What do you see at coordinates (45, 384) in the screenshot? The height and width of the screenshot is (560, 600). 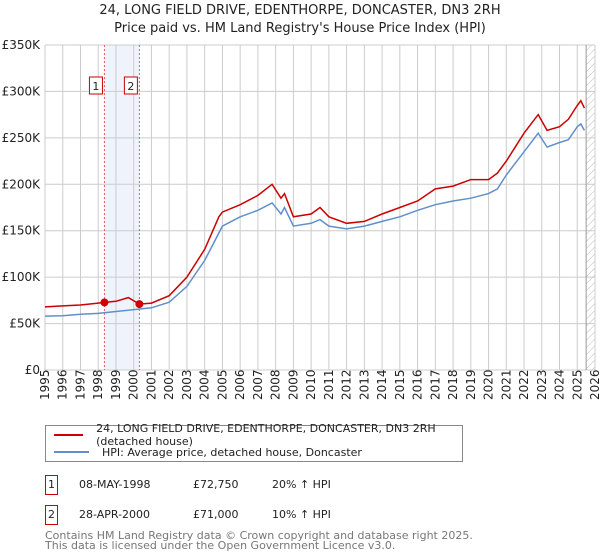 I see `x-tick-label: 1995` at bounding box center [45, 384].